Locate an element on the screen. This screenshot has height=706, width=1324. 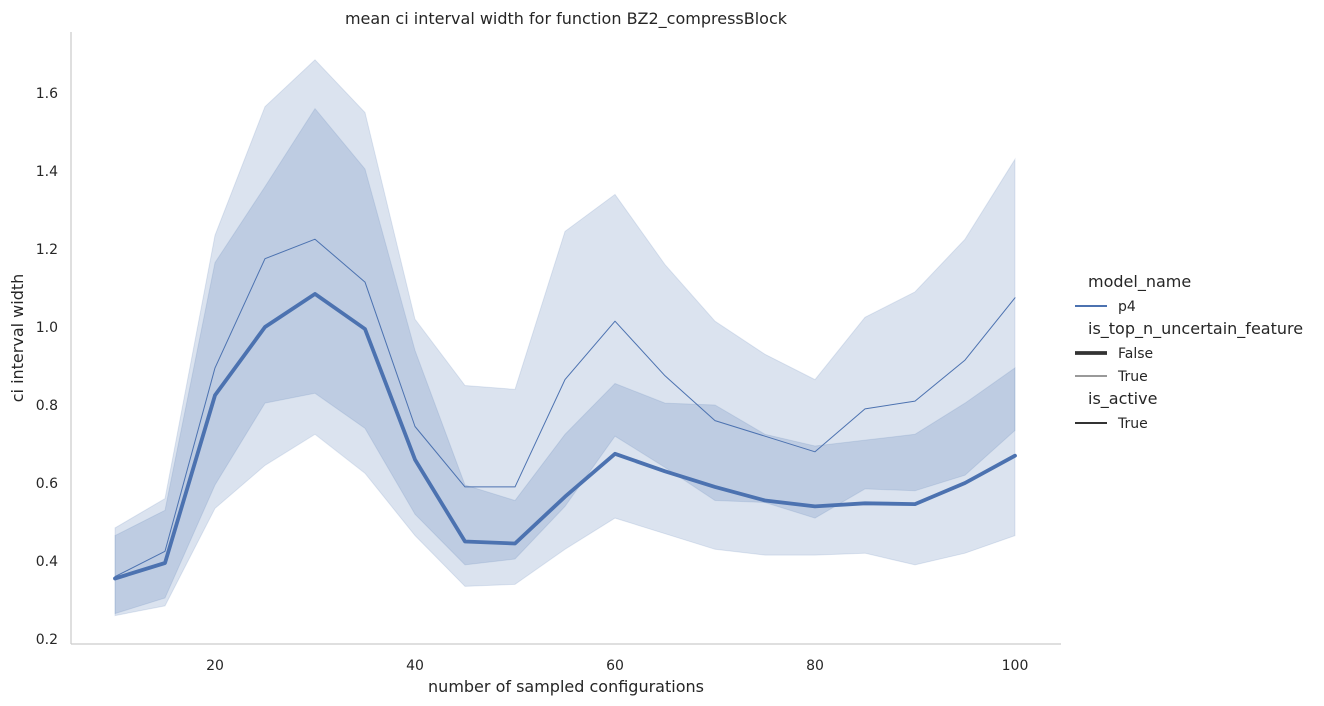
y-tick-labels: 0.2 0.4 0.6 0.8 1.0 1.2 1.4 1.6 is located at coordinates (47, 367).